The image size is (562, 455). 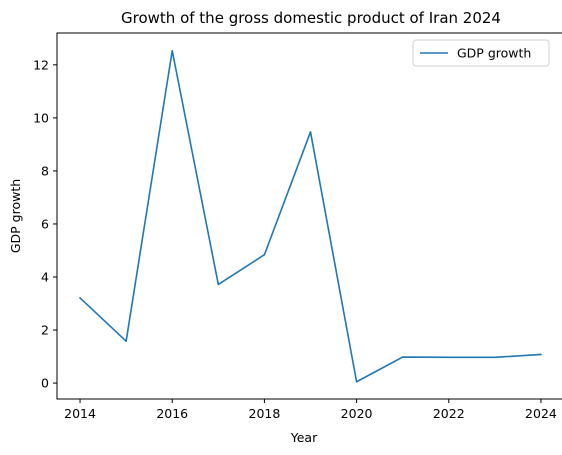 What do you see at coordinates (41, 64) in the screenshot?
I see `y-tick-label: 12` at bounding box center [41, 64].